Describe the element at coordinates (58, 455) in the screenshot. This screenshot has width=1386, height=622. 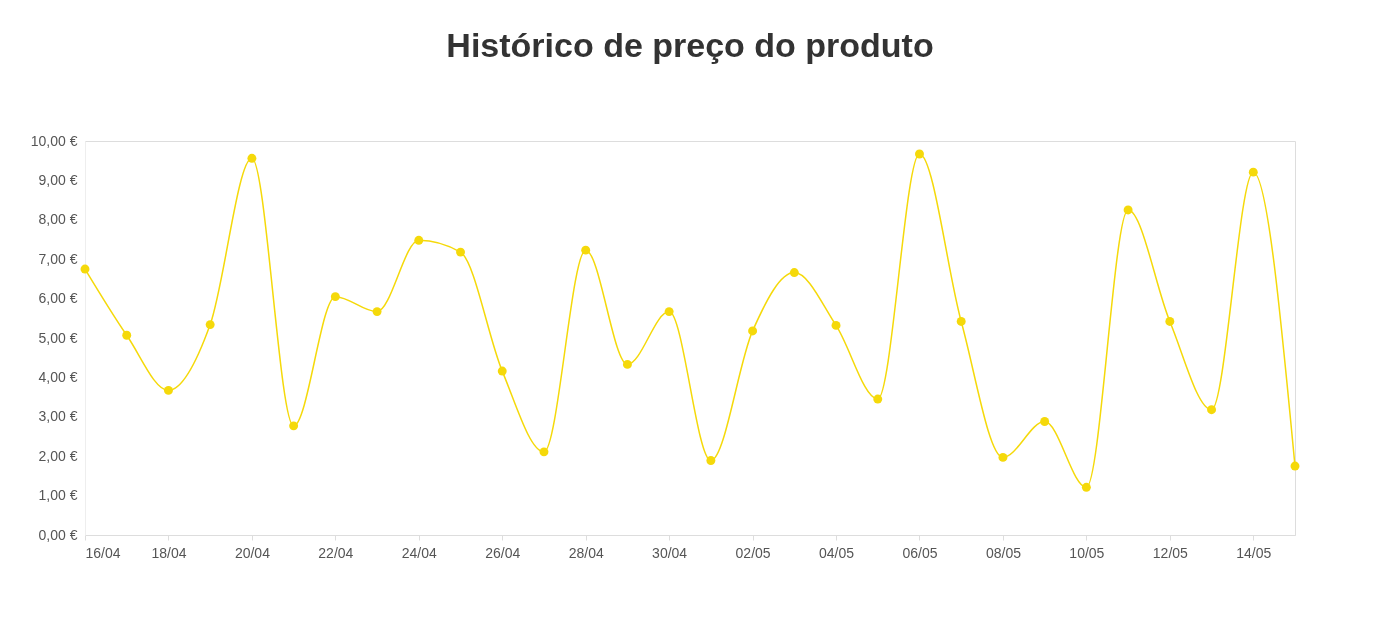
I see `y-tick-label: 2,00 €` at that location.